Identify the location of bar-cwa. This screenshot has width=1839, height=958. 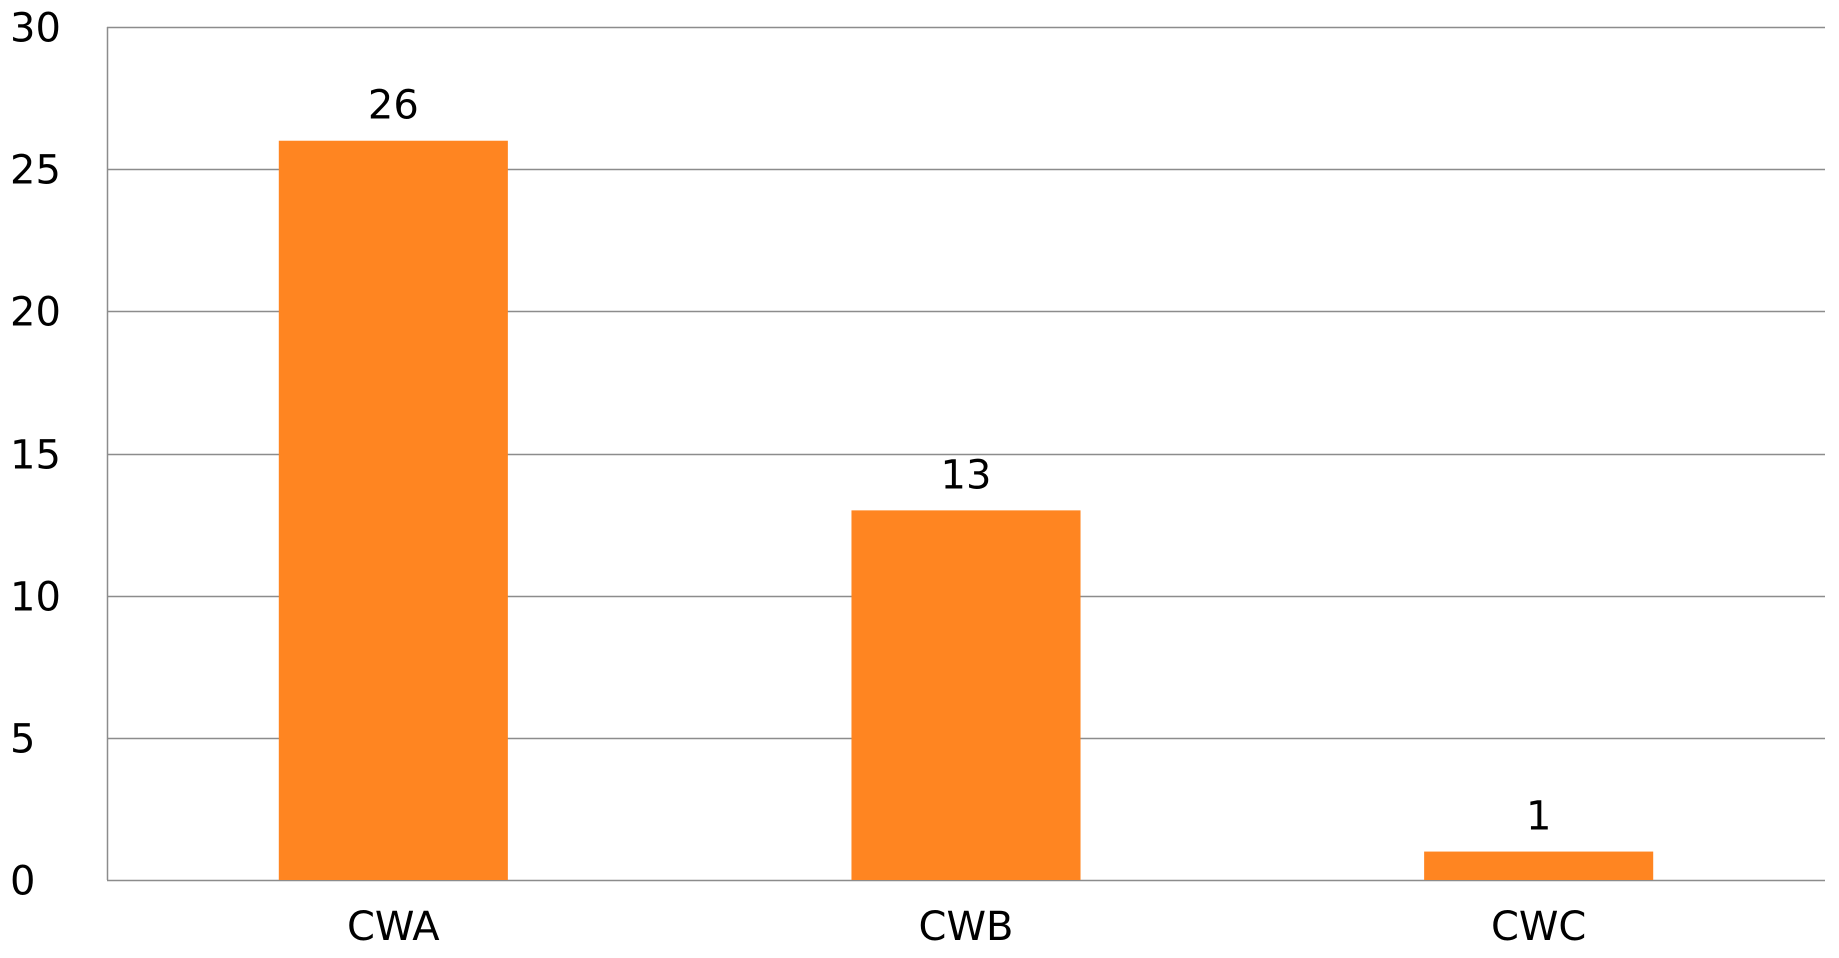
(393, 510).